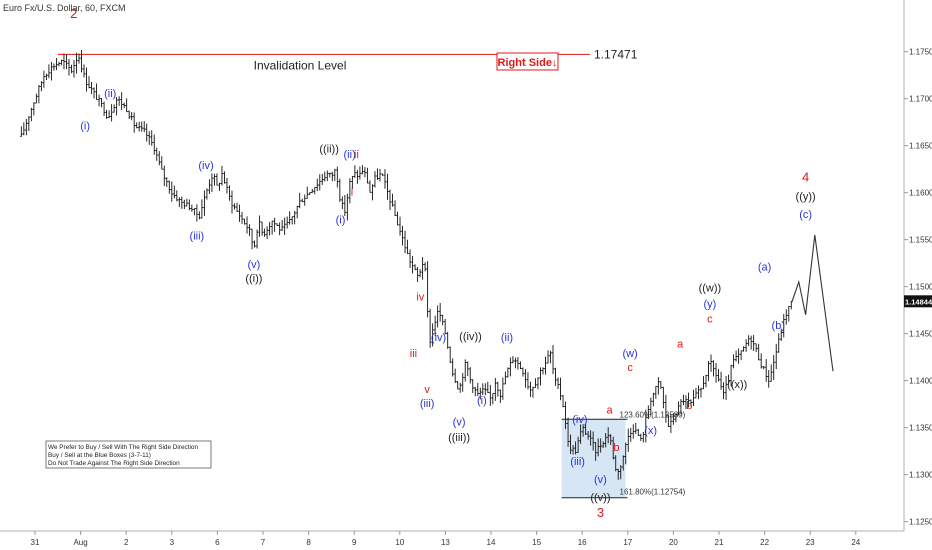  What do you see at coordinates (600, 498) in the screenshot?
I see `wave-label: ((v))` at bounding box center [600, 498].